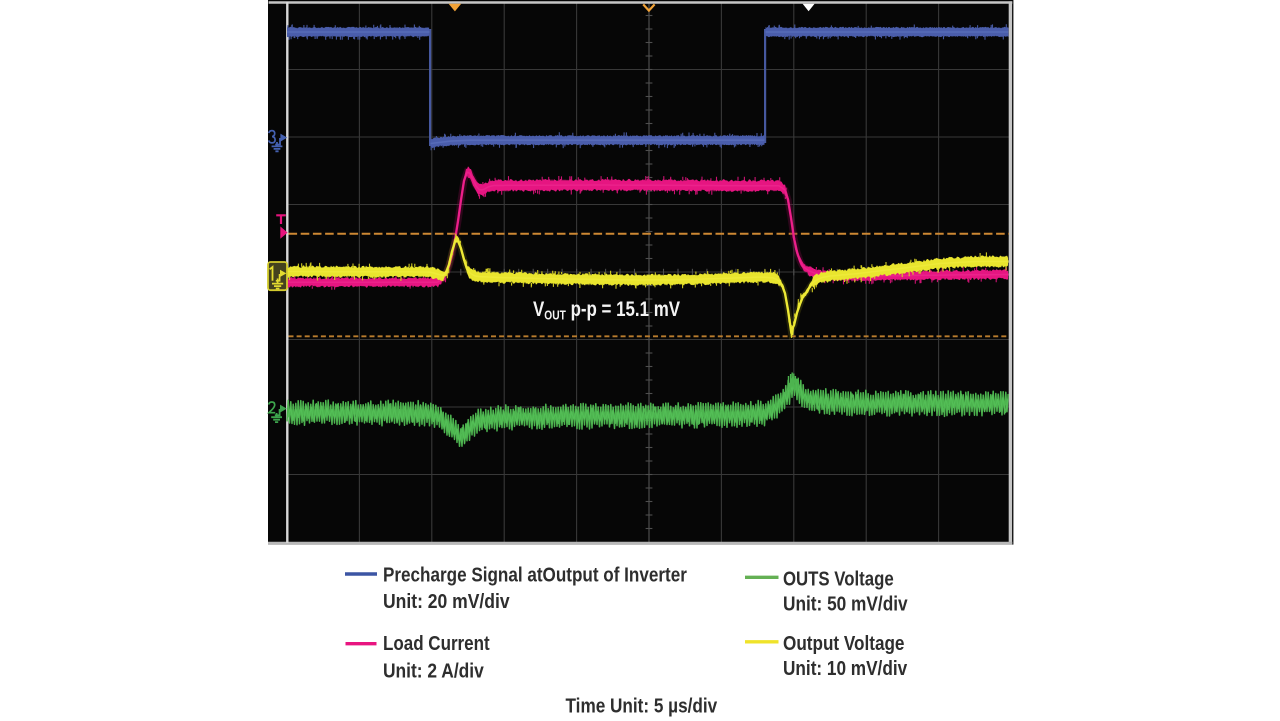 The width and height of the screenshot is (1280, 721). What do you see at coordinates (838, 578) in the screenshot?
I see `svg-text: OUTS Voltage` at bounding box center [838, 578].